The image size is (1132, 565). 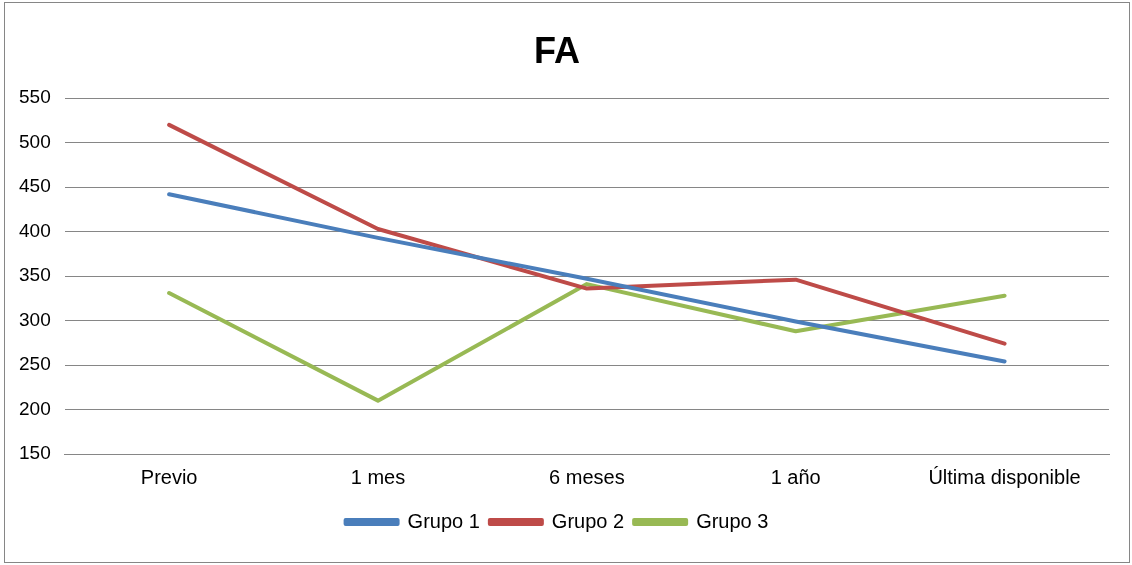 What do you see at coordinates (35, 408) in the screenshot?
I see `y-tick-label: 200` at bounding box center [35, 408].